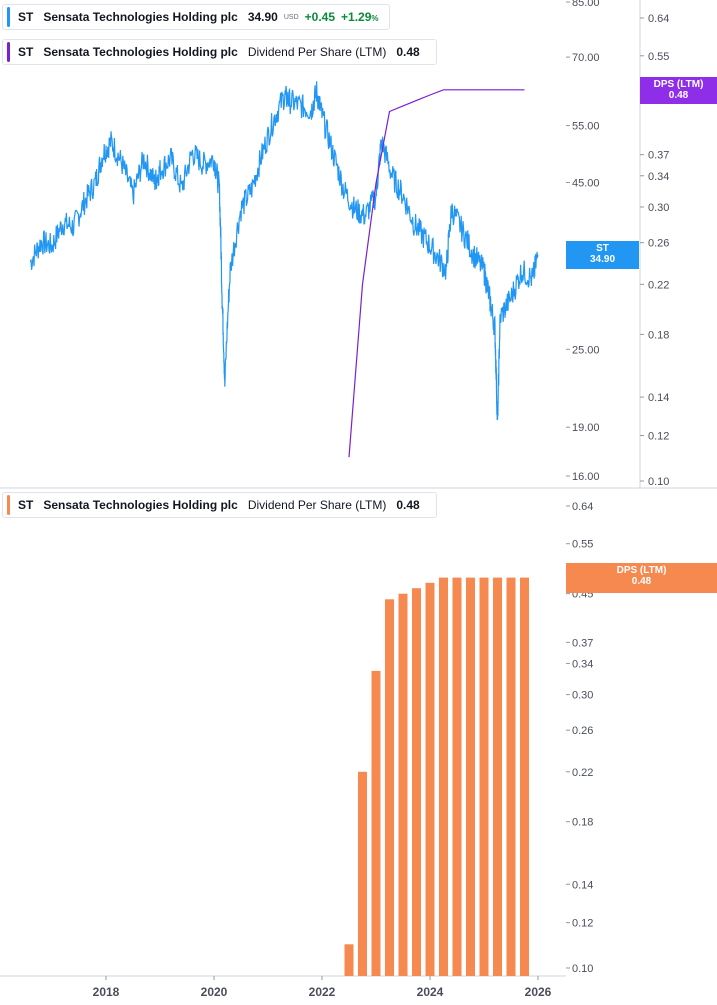  What do you see at coordinates (106, 992) in the screenshot?
I see `time-axis-tick-label: 2018` at bounding box center [106, 992].